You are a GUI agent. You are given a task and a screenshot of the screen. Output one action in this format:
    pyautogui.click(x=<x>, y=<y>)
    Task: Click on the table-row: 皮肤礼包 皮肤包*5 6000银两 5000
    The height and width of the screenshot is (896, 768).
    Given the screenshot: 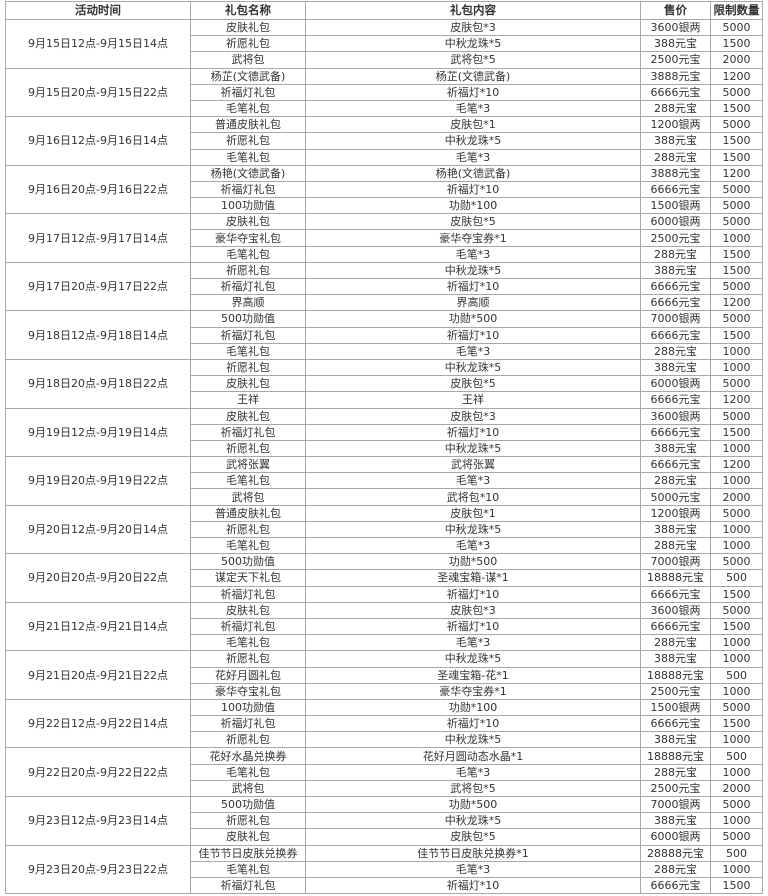 What is the action you would take?
    pyautogui.click(x=384, y=384)
    